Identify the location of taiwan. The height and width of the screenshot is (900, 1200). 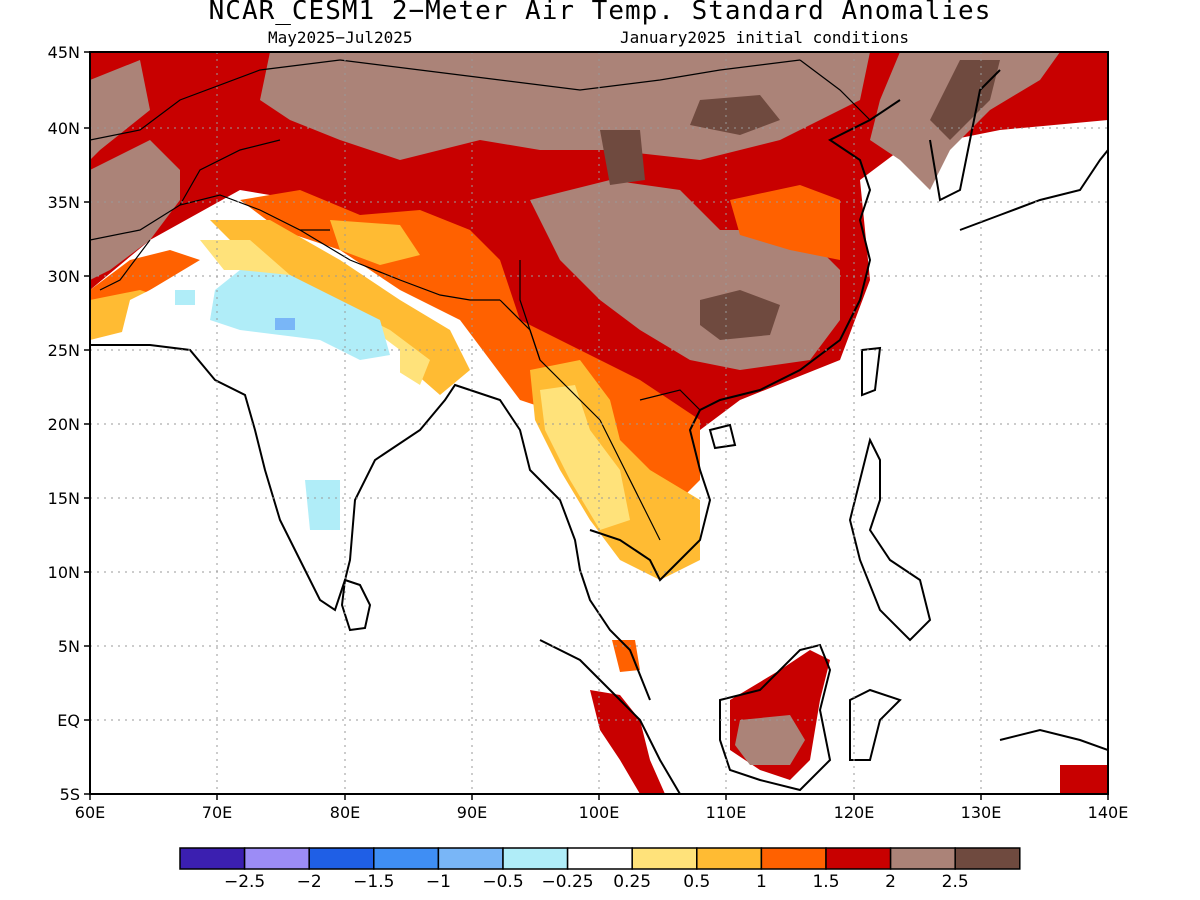
(871, 371).